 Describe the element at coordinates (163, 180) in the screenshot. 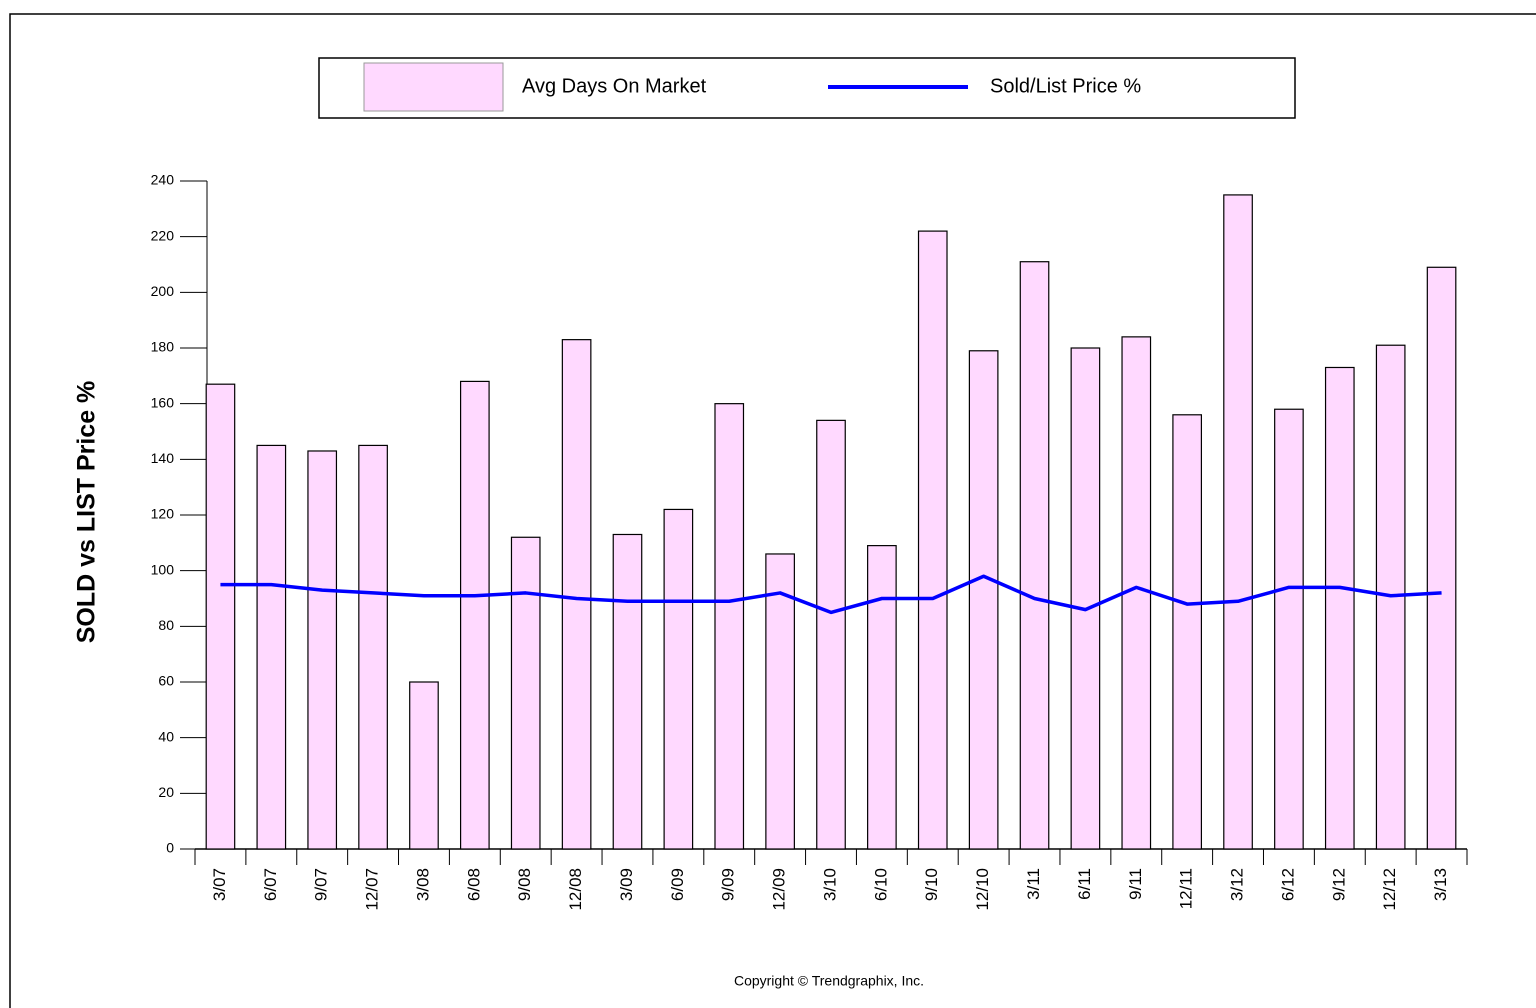

I see `y-tick-label: 240` at that location.